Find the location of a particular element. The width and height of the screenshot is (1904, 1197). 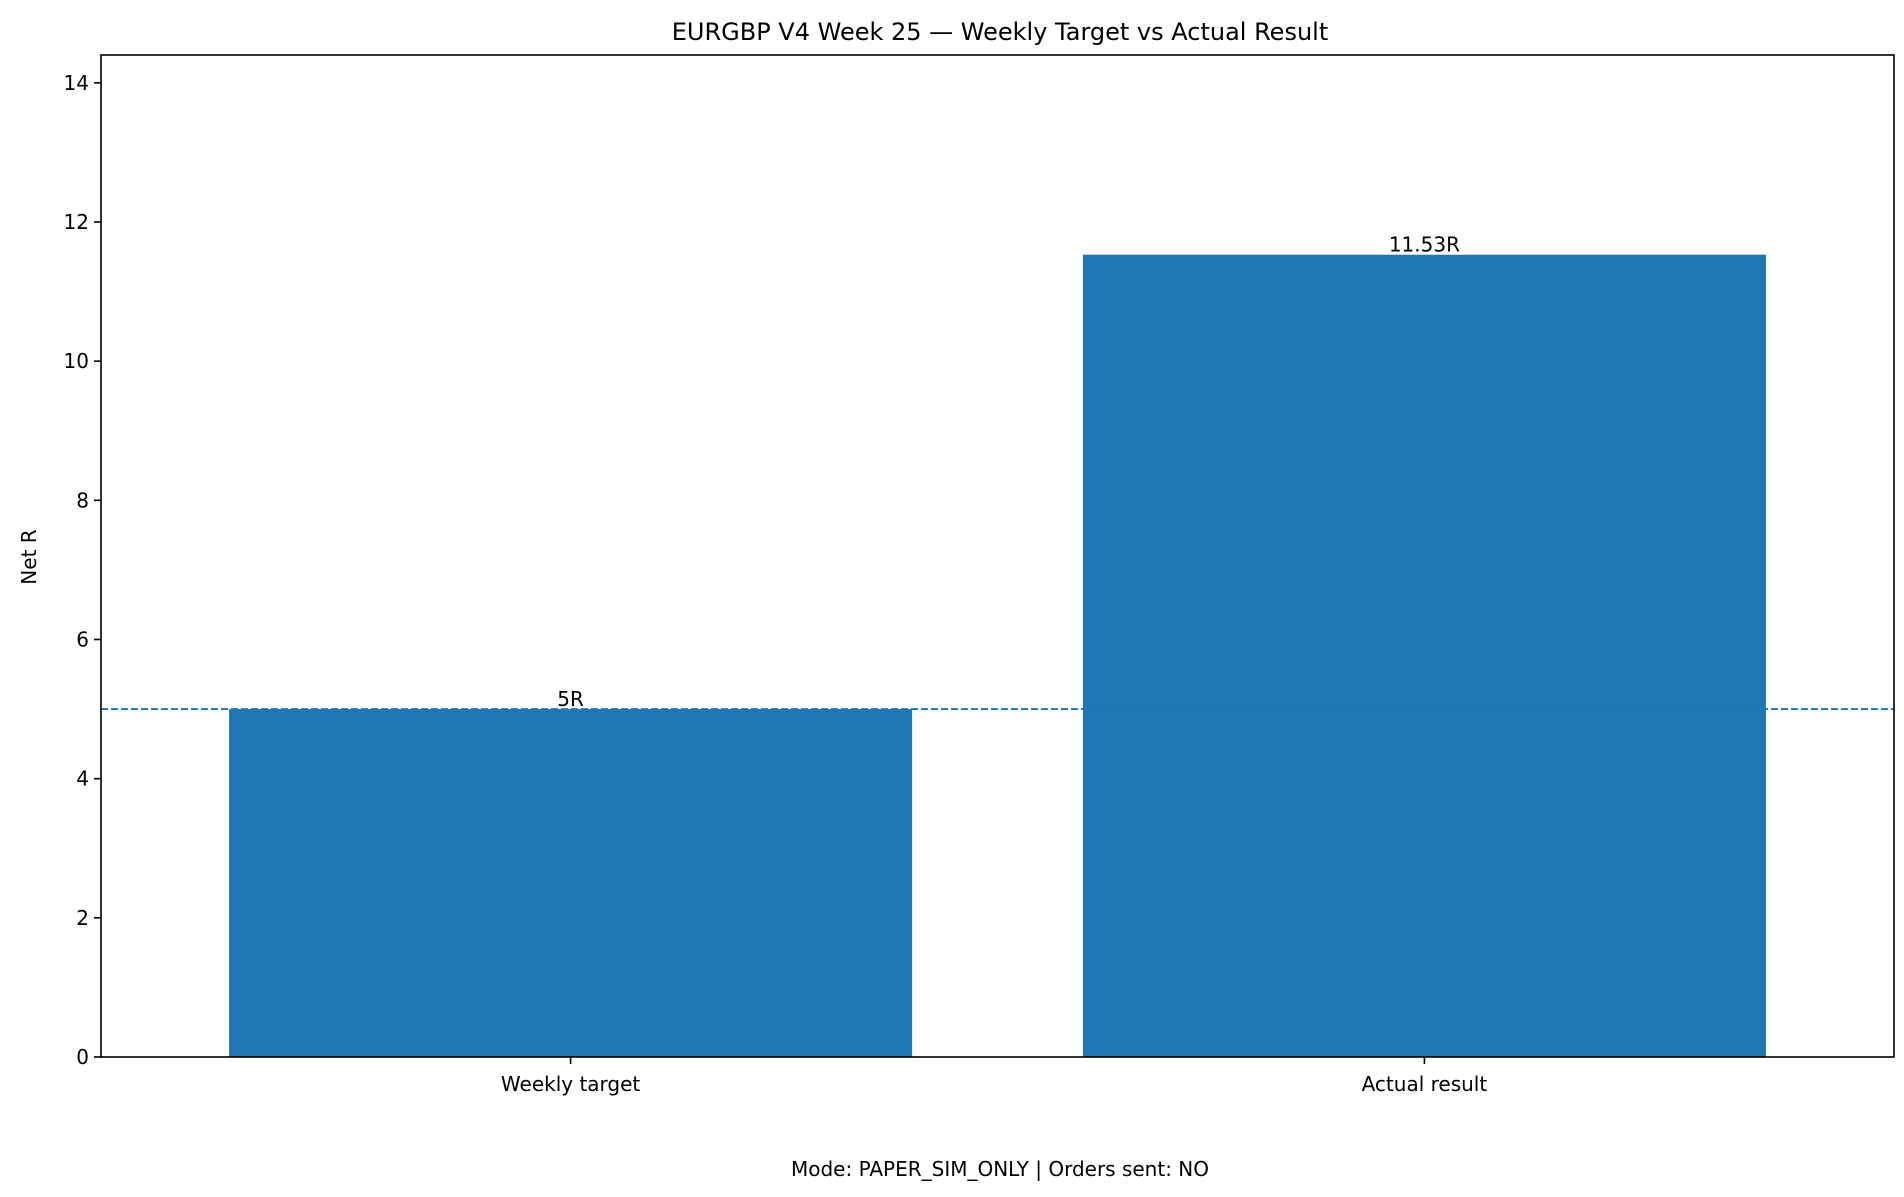

y-axis: 0 2 4 6 8 10 12 14 is located at coordinates (82, 570).